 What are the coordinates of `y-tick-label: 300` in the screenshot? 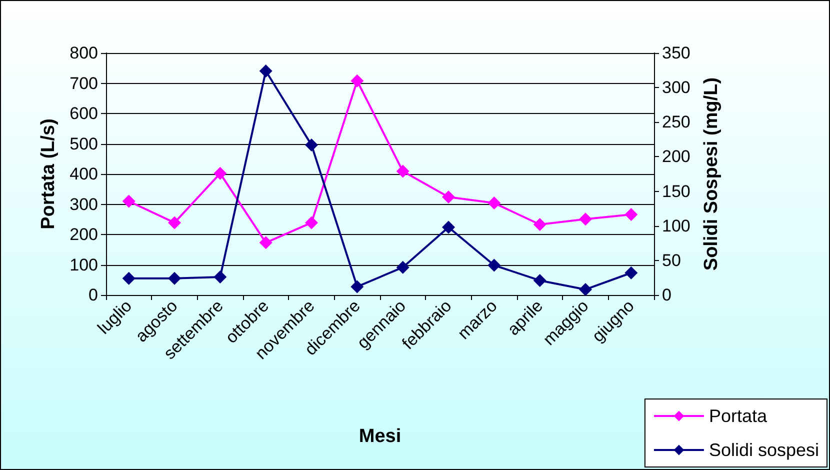 It's located at (84, 204).